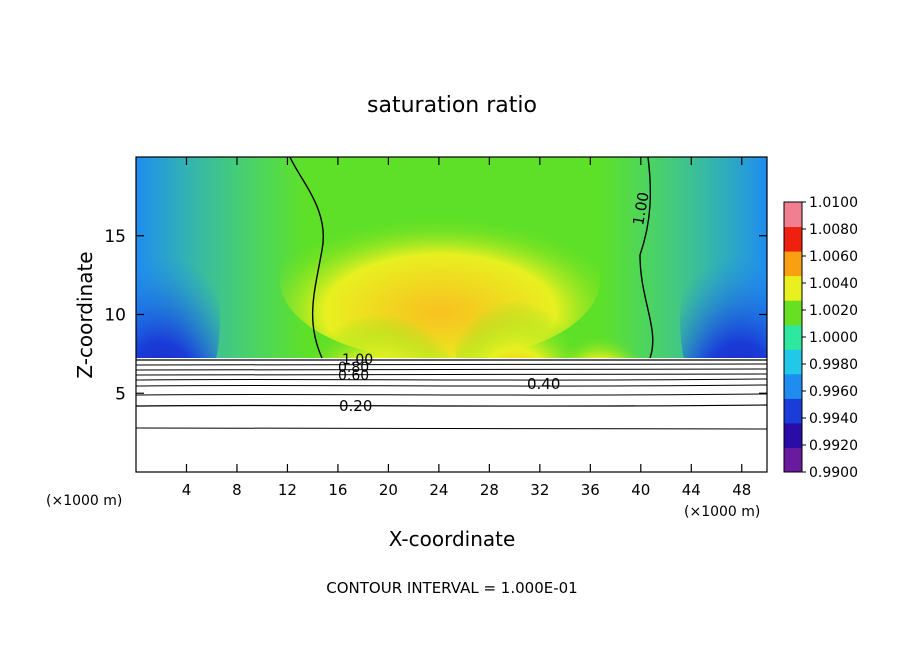  What do you see at coordinates (833, 338) in the screenshot?
I see `colorbar-label: 1.0000` at bounding box center [833, 338].